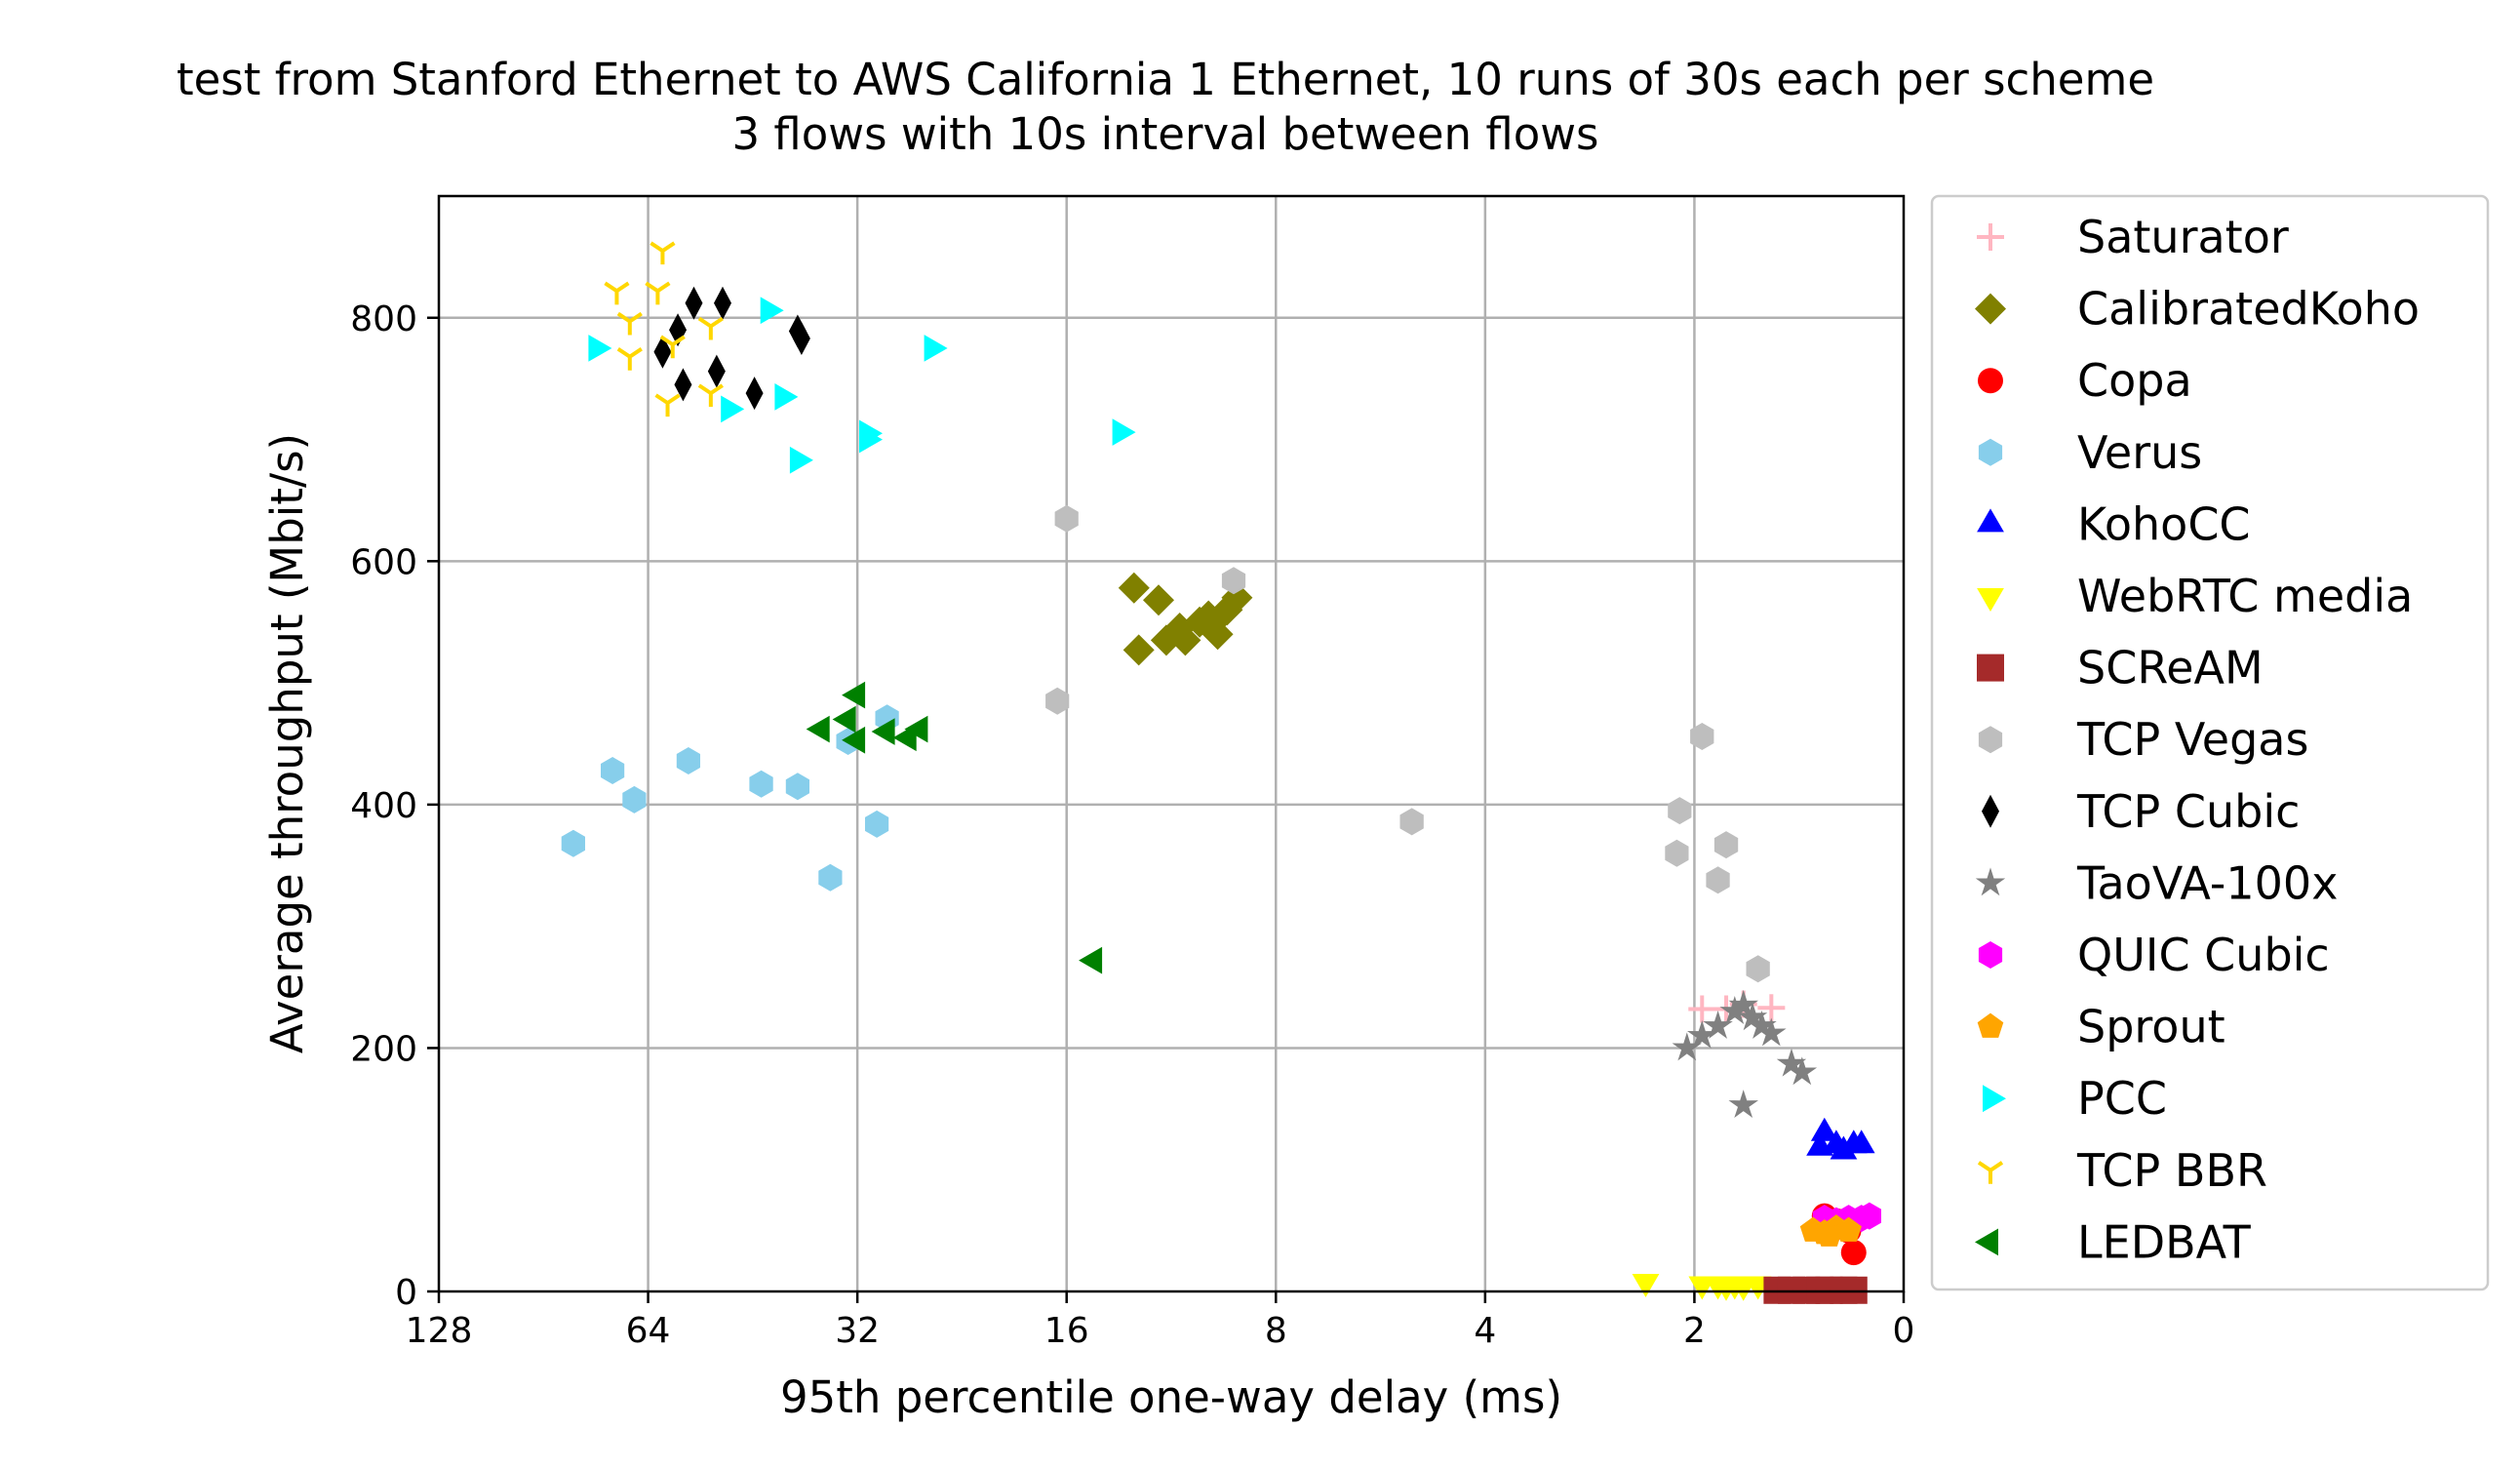 The height and width of the screenshot is (1468, 2520). I want to click on legend-item: Copa, so click(2085, 380).